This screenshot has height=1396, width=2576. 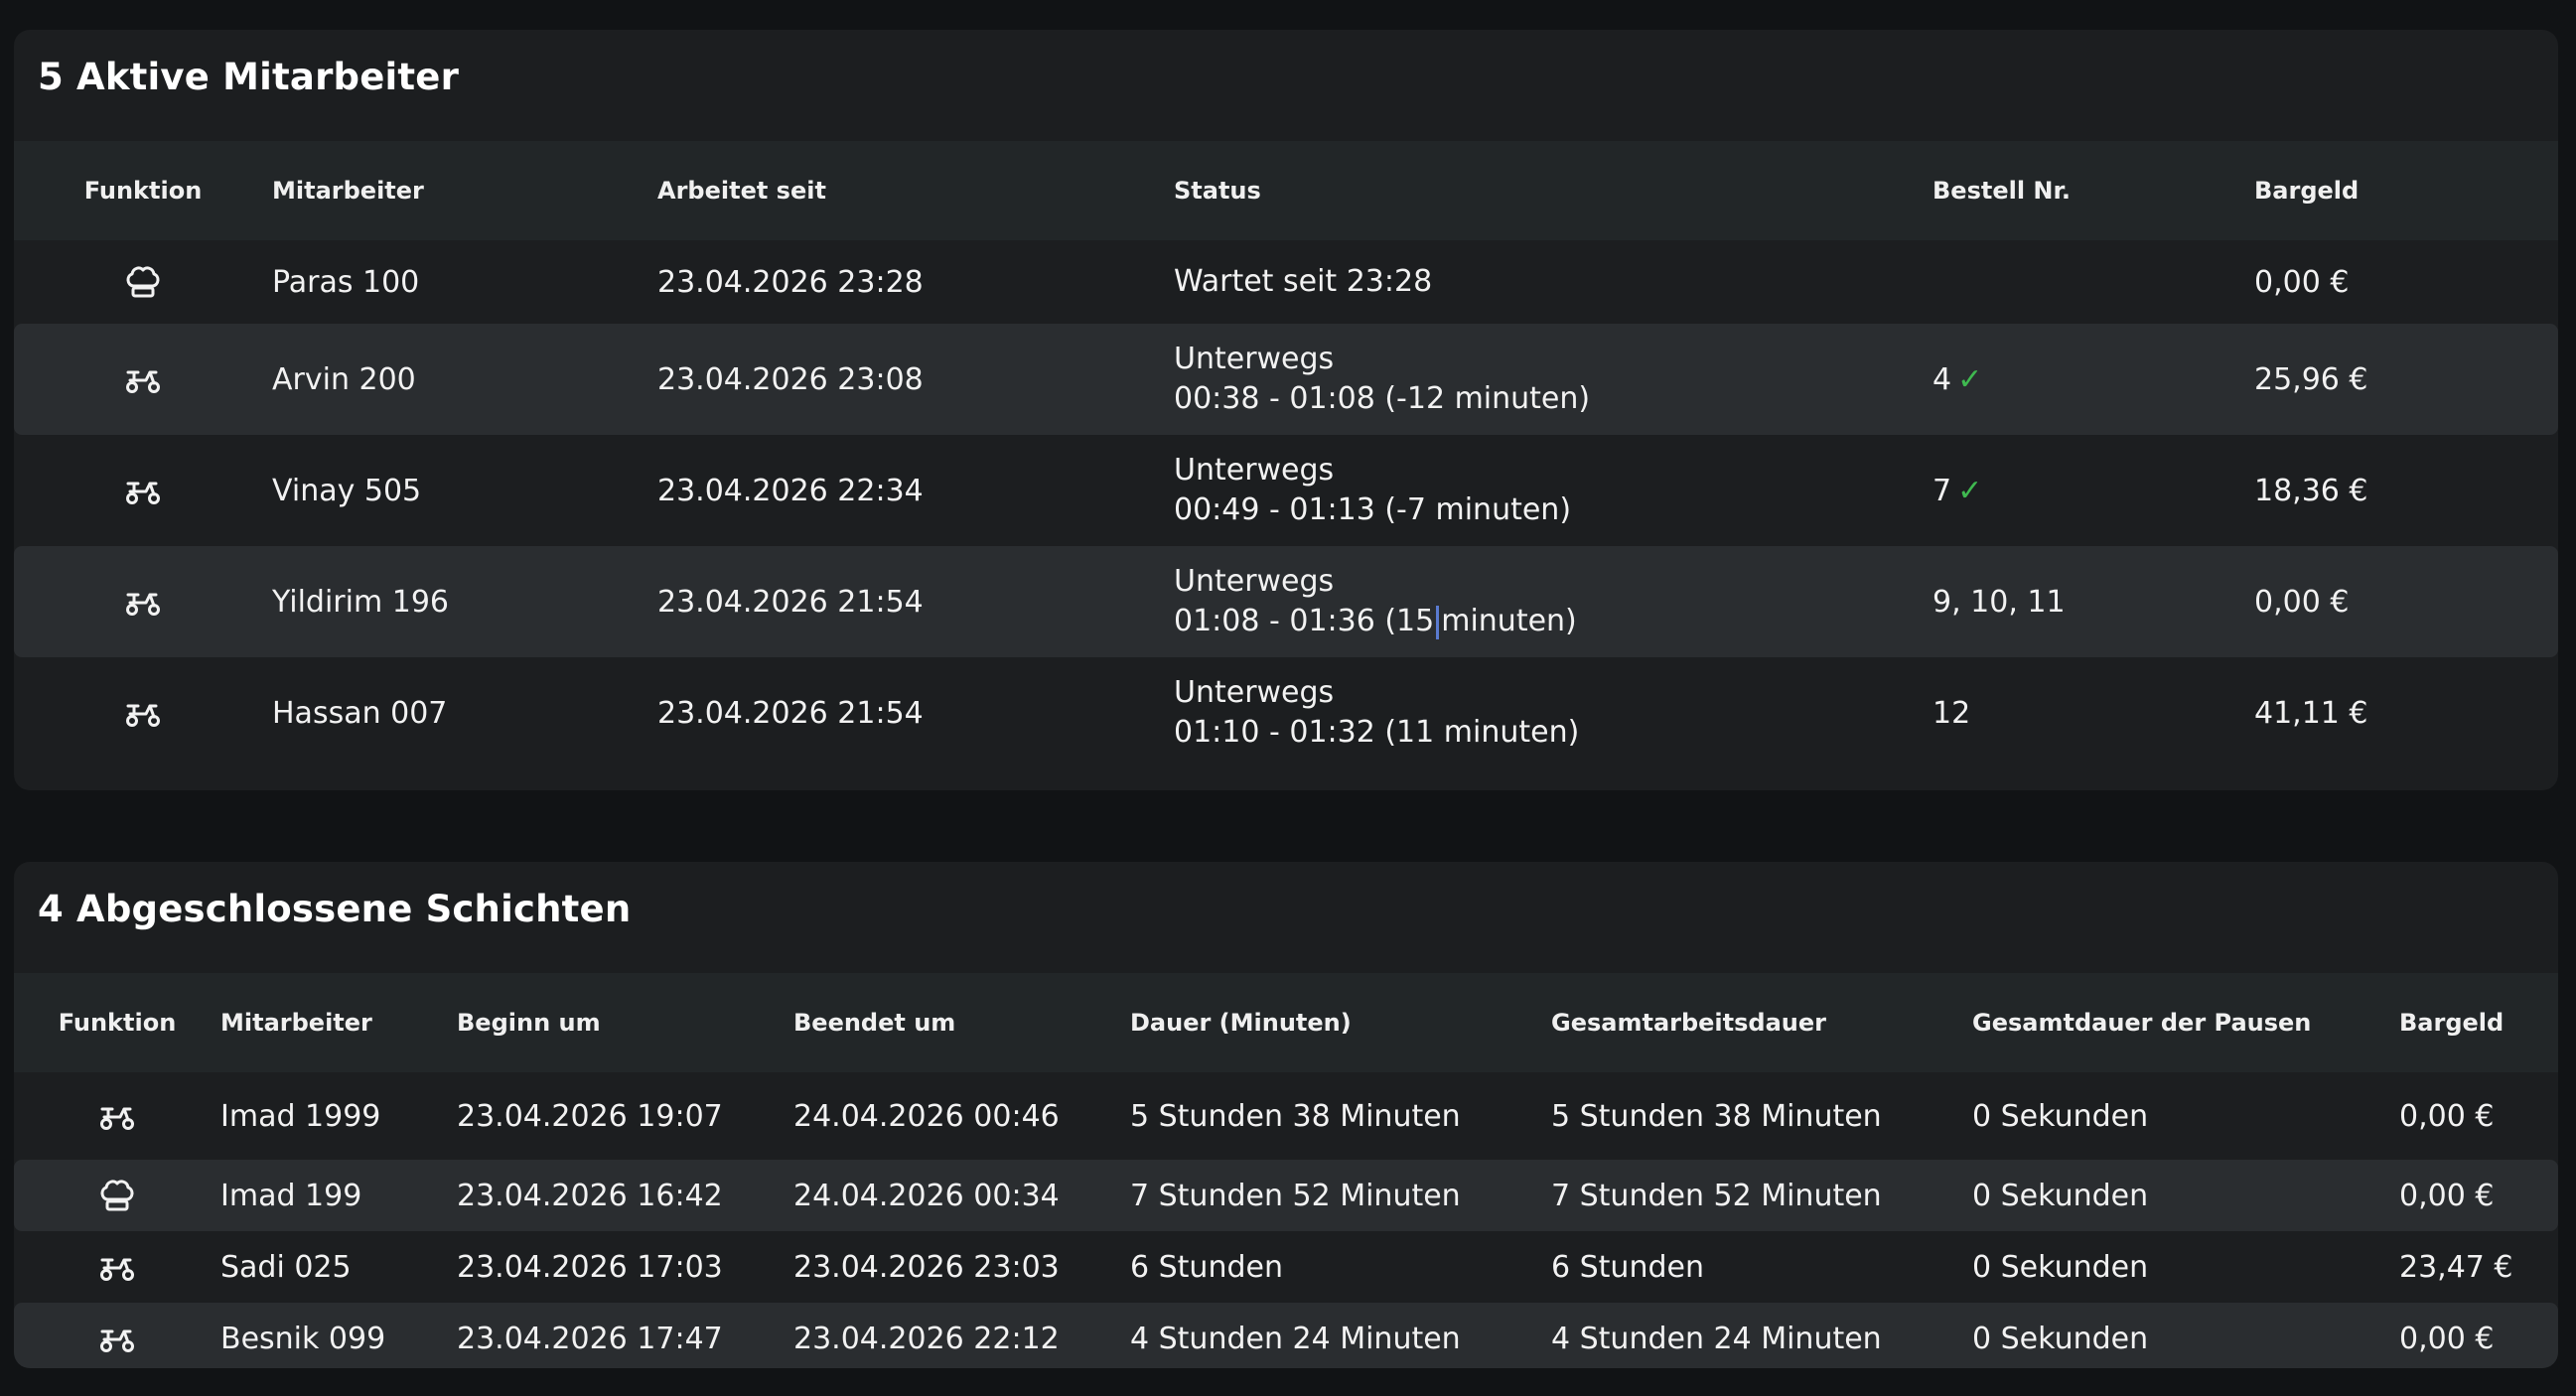 What do you see at coordinates (529, 1023) in the screenshot?
I see `column-header-beginn: Beginn um` at bounding box center [529, 1023].